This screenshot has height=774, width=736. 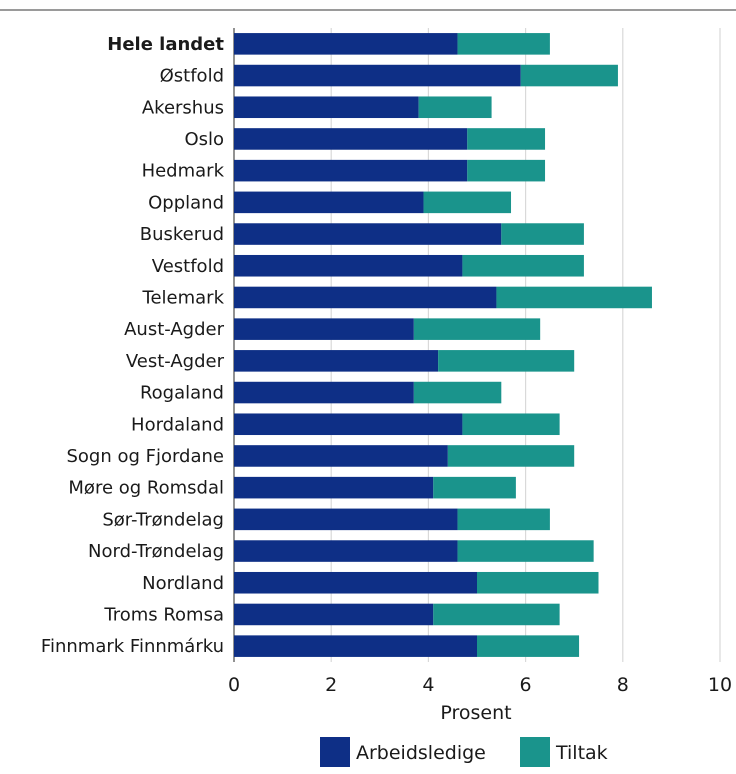 I want to click on category-label: Rogaland, so click(x=182, y=393).